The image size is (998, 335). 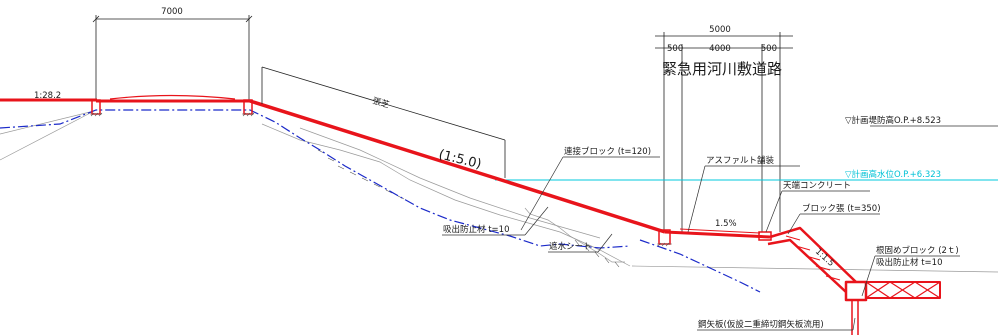 I want to click on slope-fill-hatching, so click(x=468, y=208).